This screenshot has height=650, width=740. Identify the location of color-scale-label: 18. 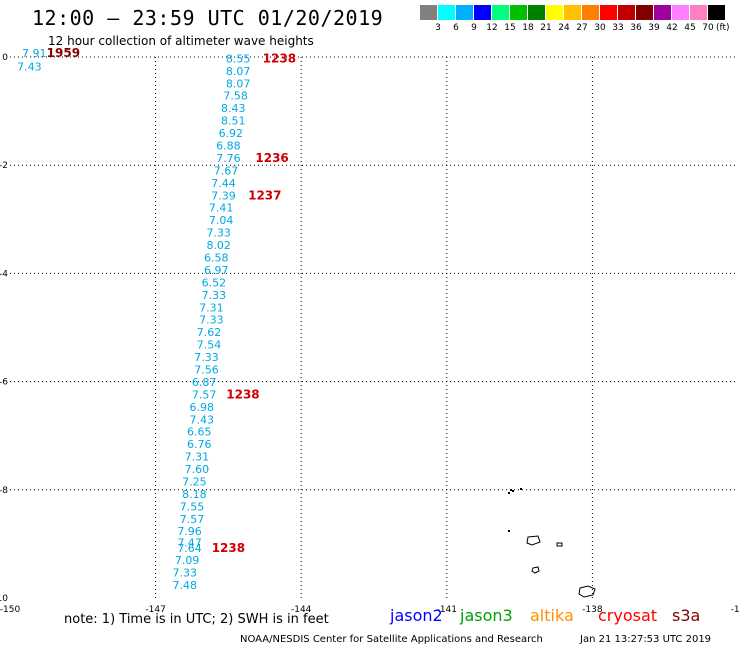
(528, 28).